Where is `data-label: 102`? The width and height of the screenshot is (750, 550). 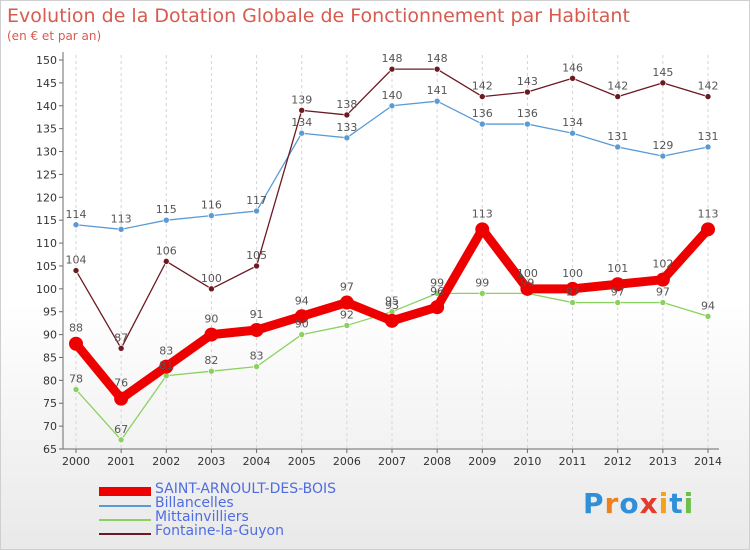 data-label: 102 is located at coordinates (662, 264).